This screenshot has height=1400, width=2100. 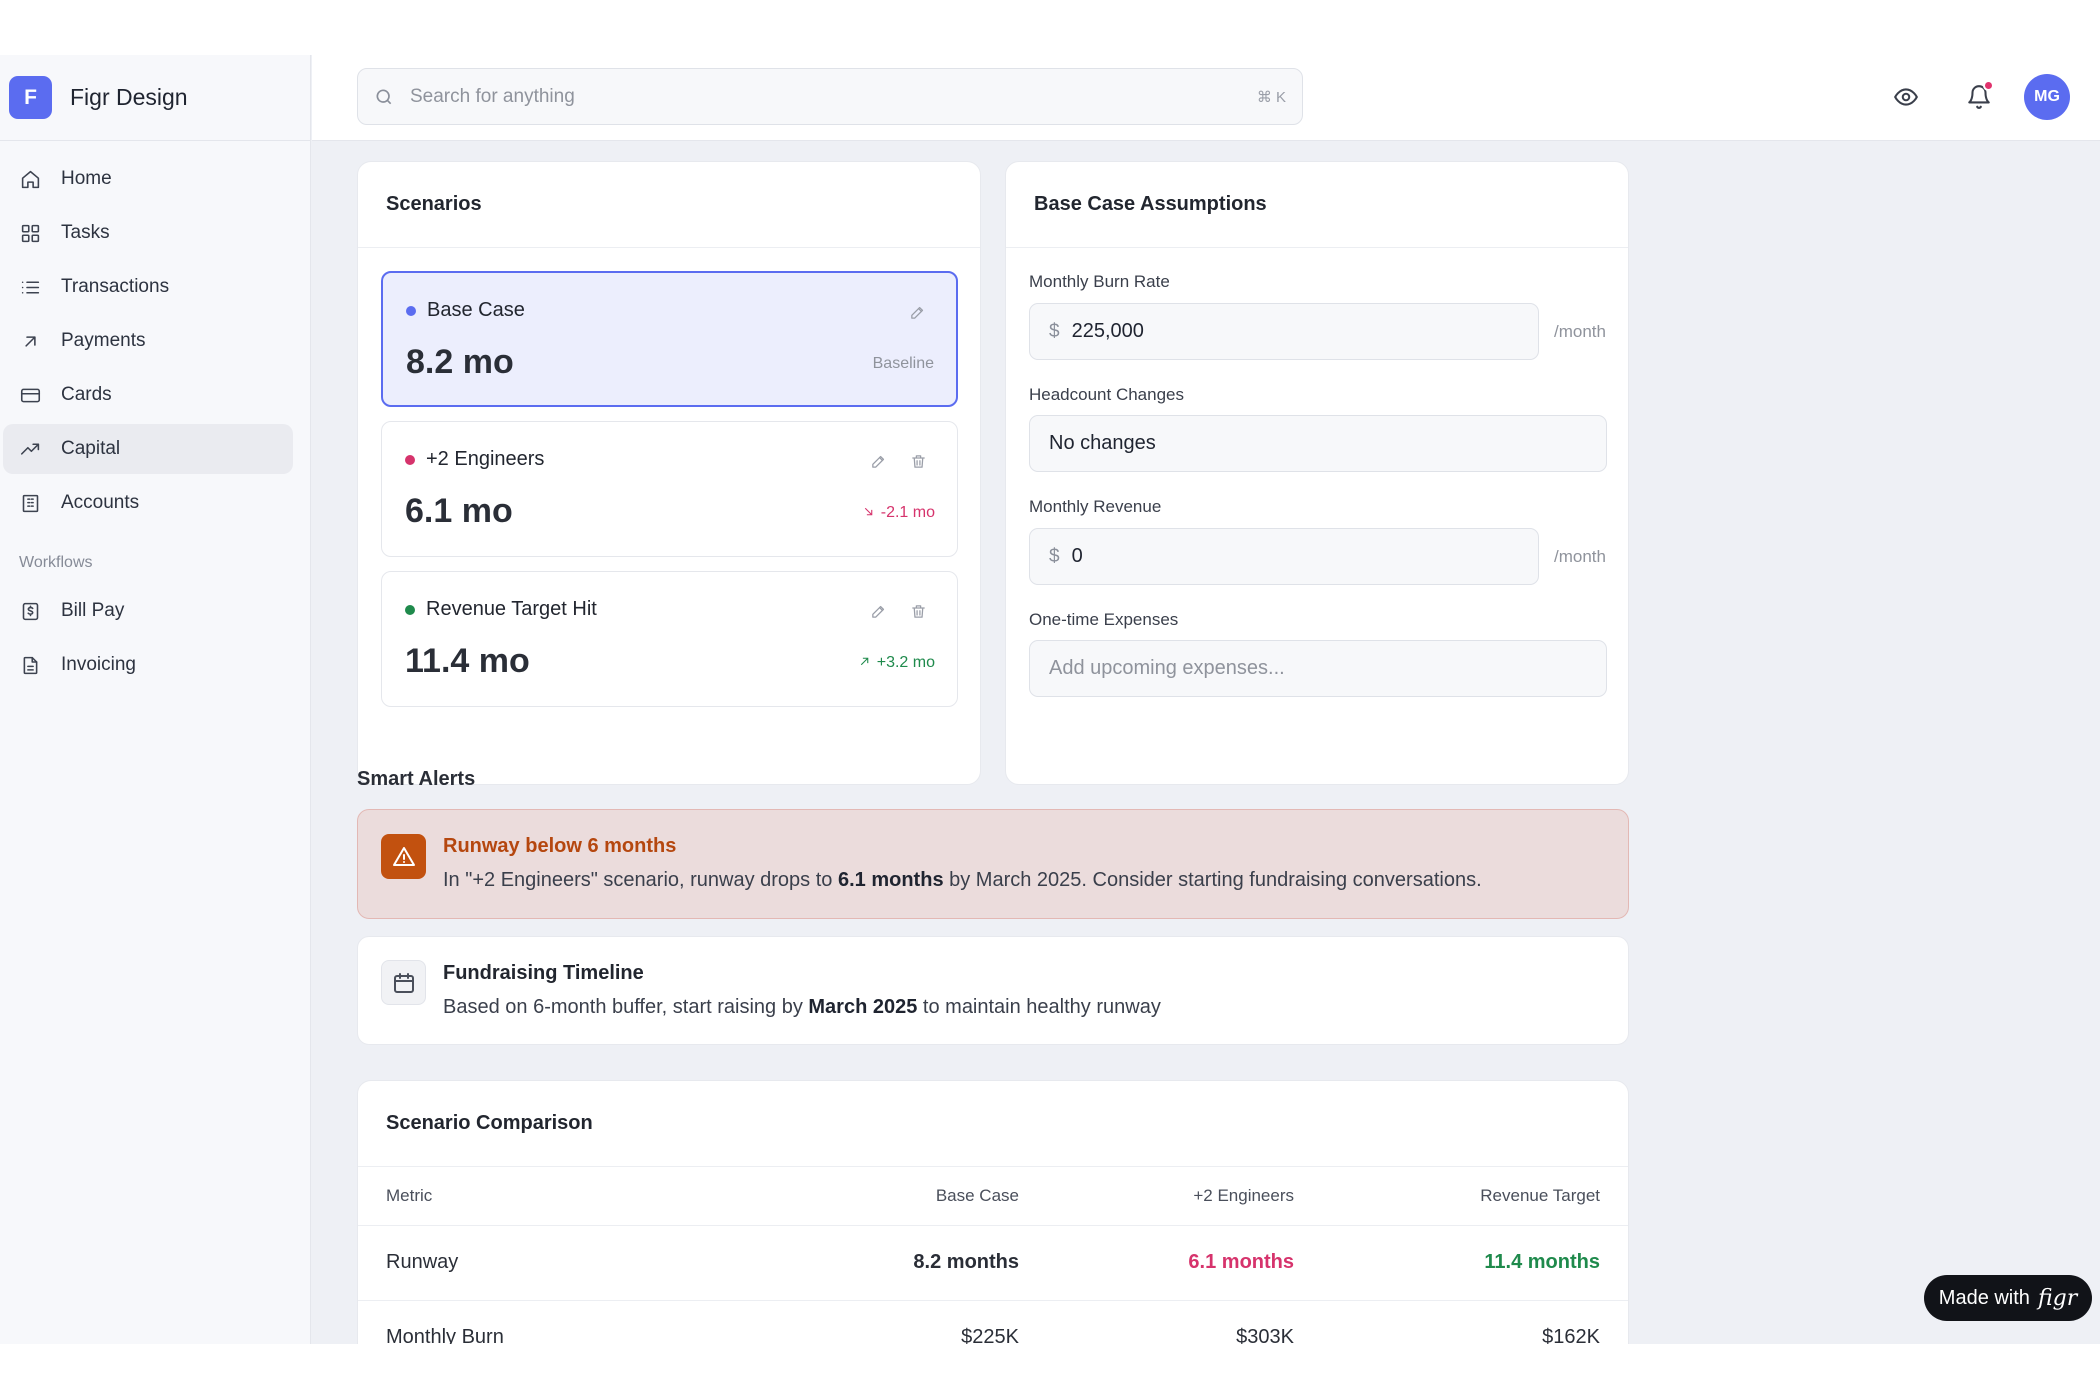 I want to click on headcount-field, so click(x=1318, y=443).